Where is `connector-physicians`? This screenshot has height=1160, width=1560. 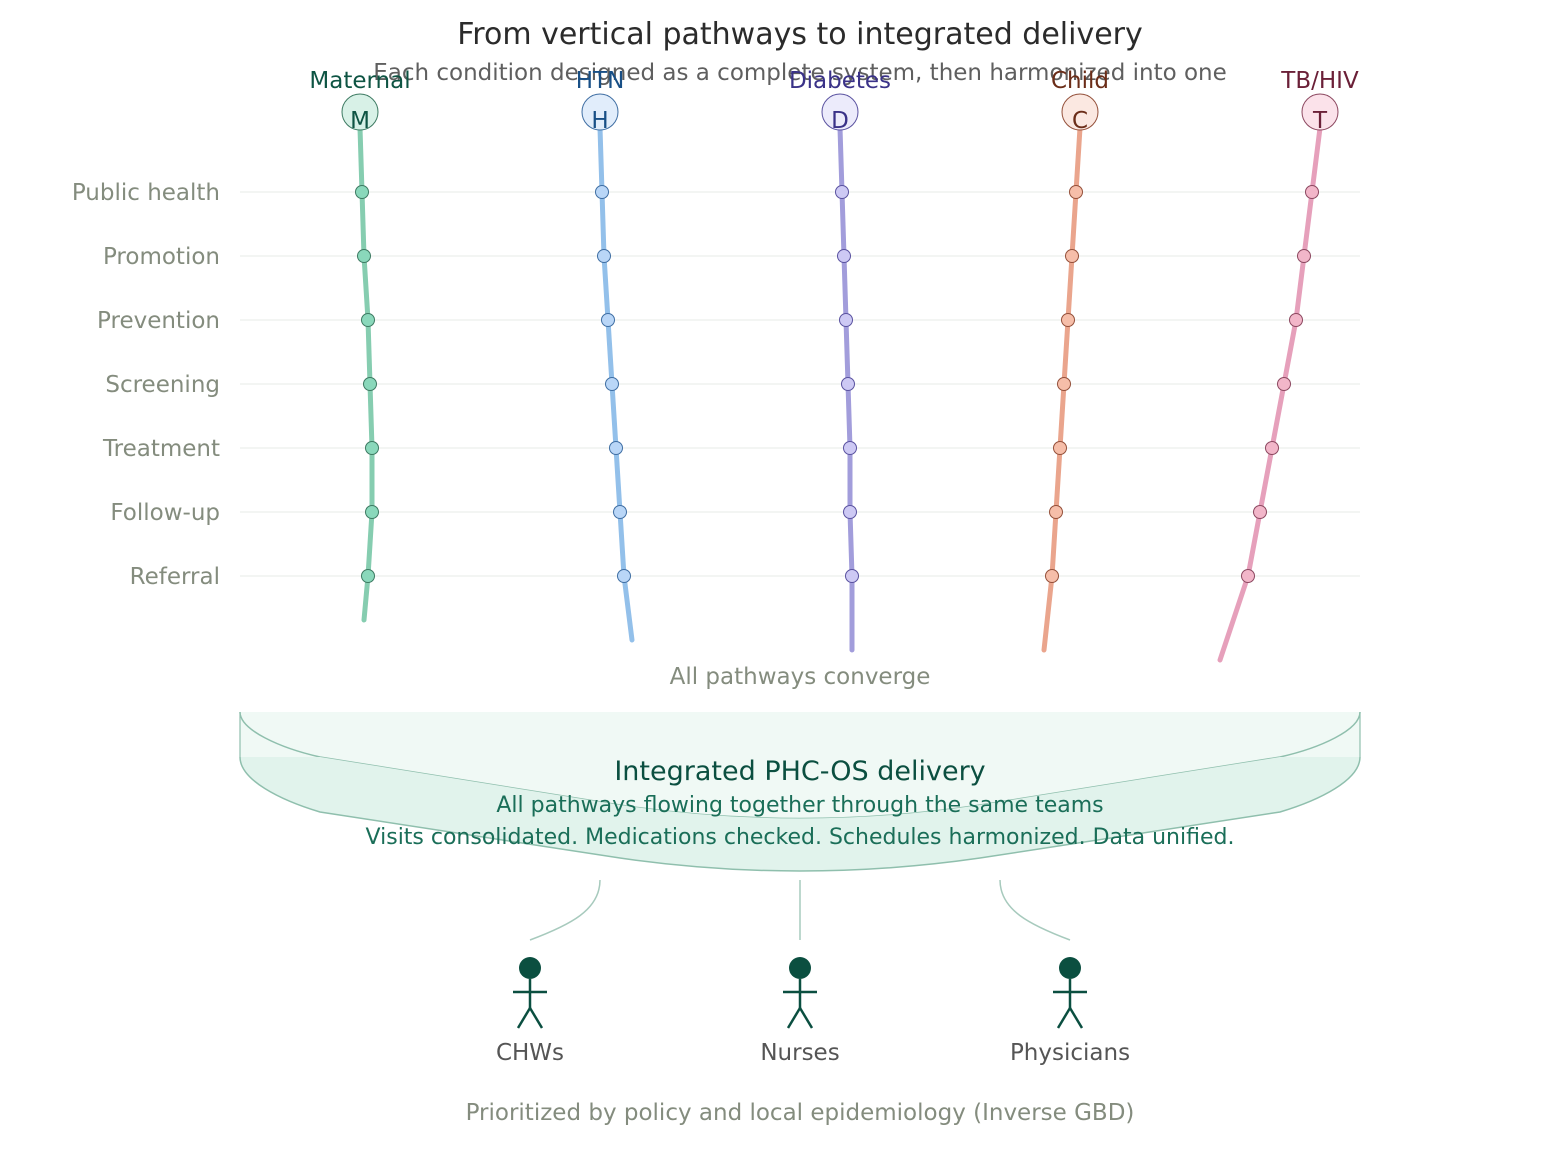 connector-physicians is located at coordinates (1035, 910).